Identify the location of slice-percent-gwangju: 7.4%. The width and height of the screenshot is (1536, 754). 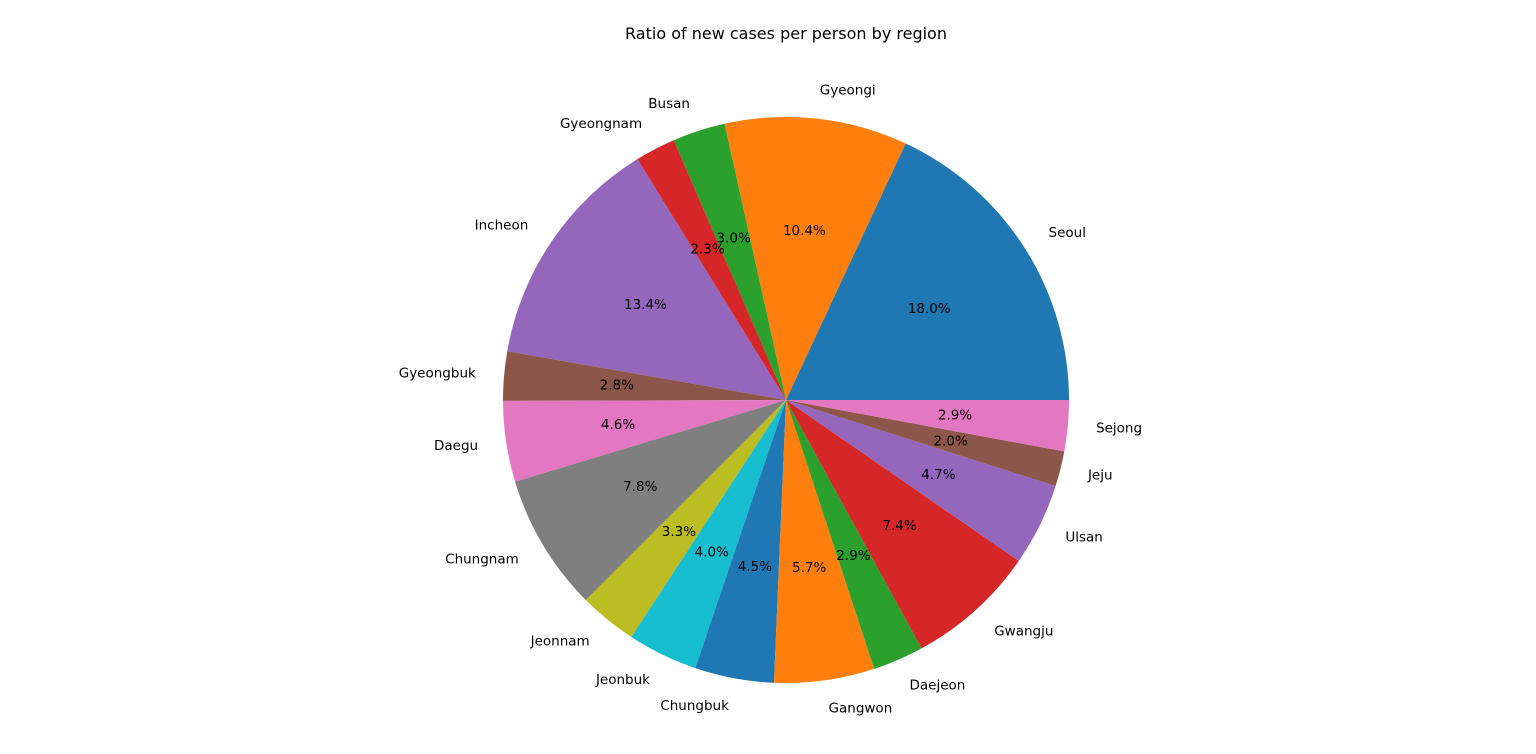
(899, 526).